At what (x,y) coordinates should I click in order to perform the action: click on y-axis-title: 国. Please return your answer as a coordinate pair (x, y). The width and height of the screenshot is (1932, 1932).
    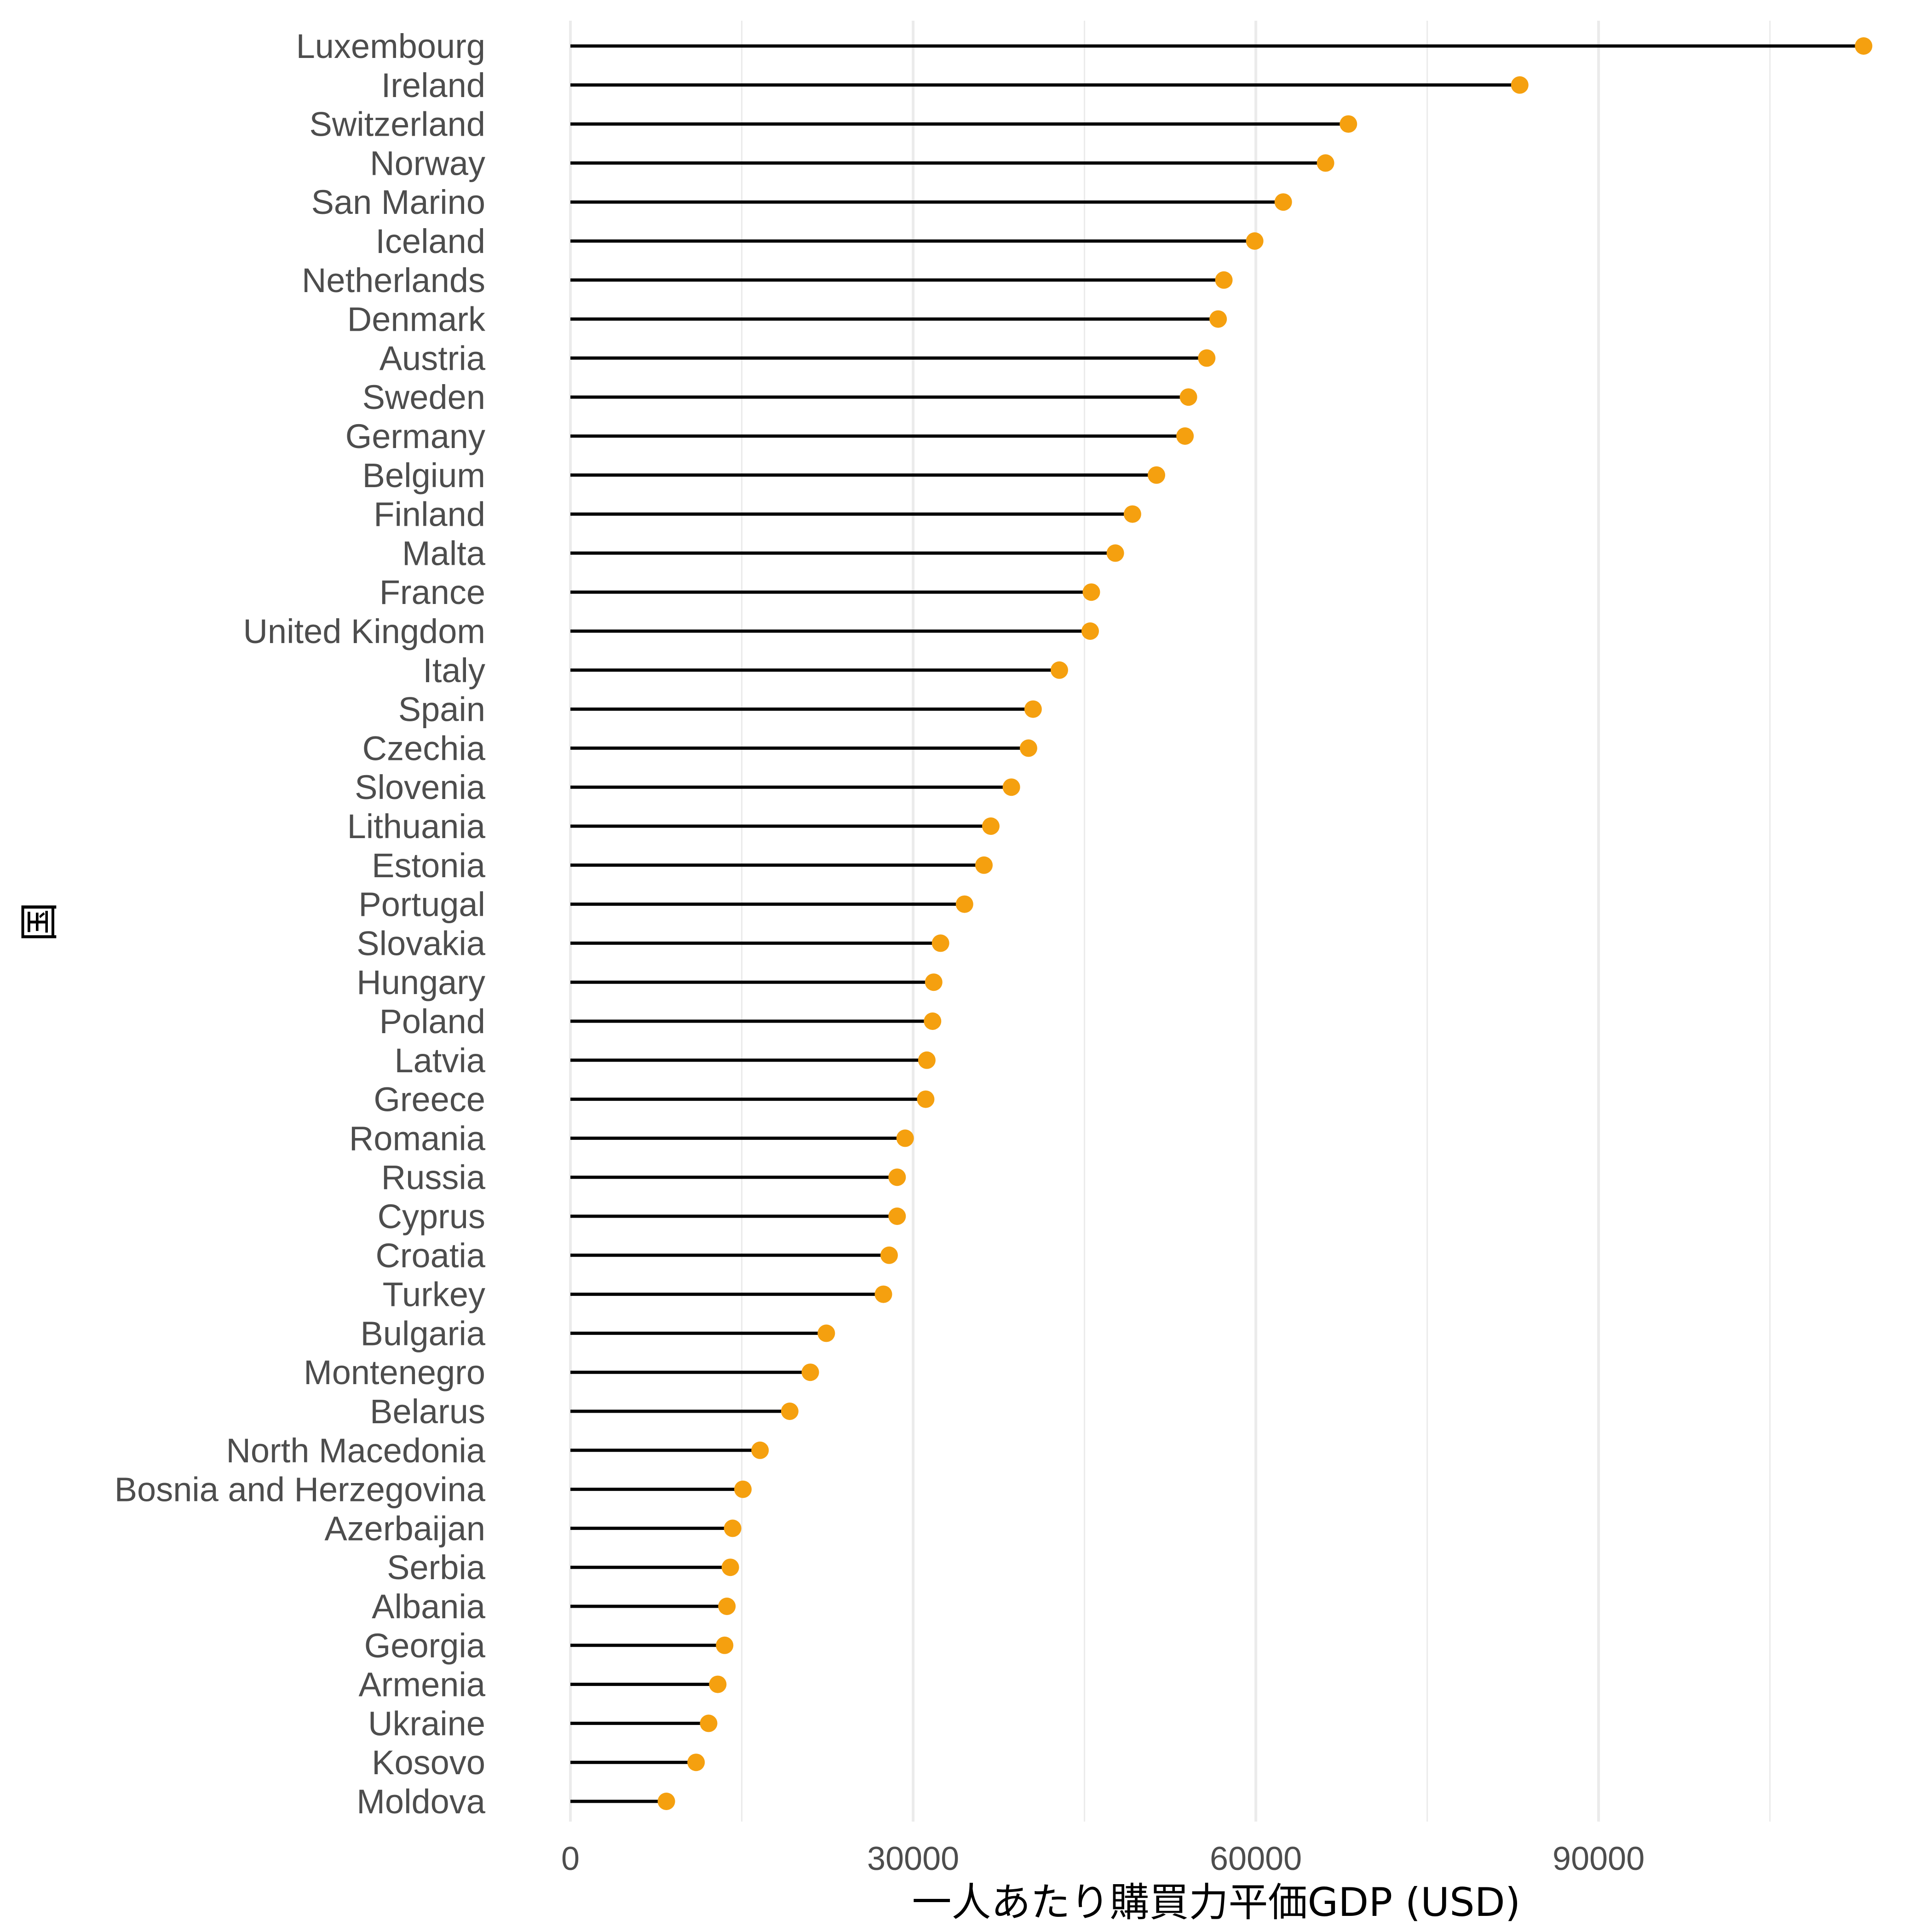
    Looking at the image, I should click on (40, 922).